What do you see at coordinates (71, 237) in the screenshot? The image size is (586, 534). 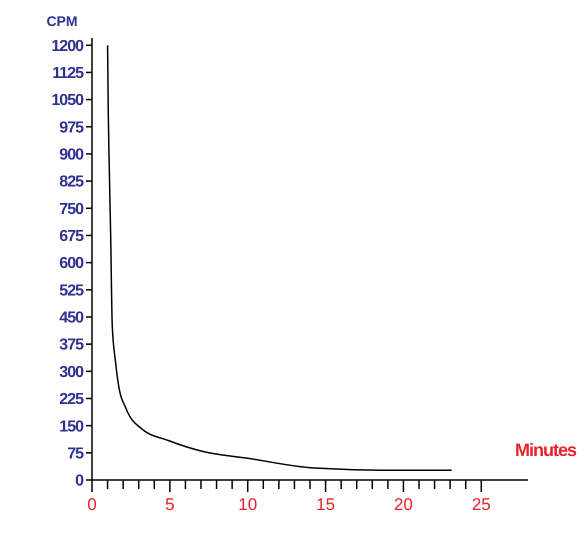 I see `y-tick-label: 675` at bounding box center [71, 237].